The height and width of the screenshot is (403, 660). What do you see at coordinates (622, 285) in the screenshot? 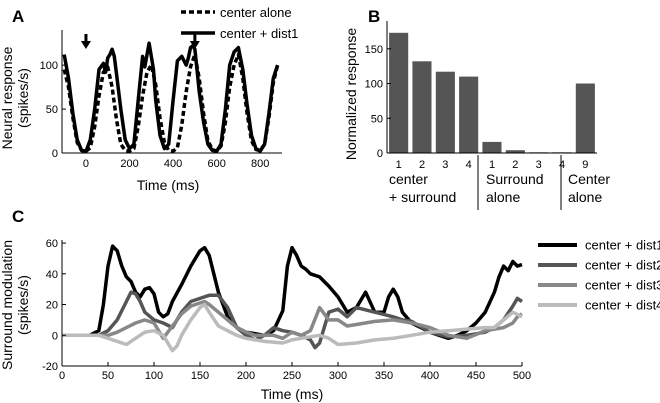
I see `legend-label-center-dist3: center + dist3` at bounding box center [622, 285].